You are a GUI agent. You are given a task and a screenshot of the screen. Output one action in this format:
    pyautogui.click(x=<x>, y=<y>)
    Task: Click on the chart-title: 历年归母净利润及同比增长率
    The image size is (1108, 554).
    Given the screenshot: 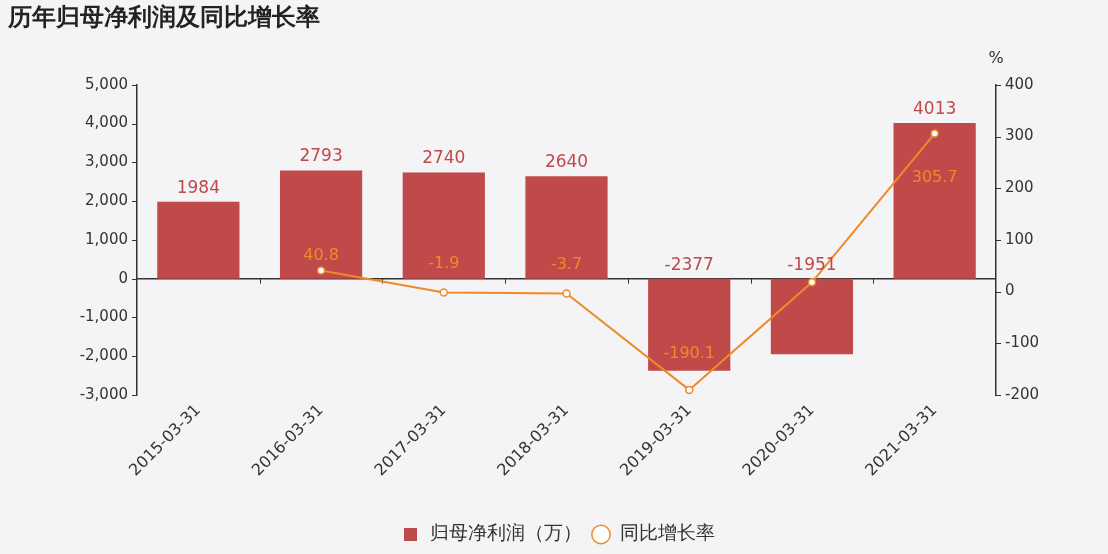 What is the action you would take?
    pyautogui.click(x=163, y=16)
    